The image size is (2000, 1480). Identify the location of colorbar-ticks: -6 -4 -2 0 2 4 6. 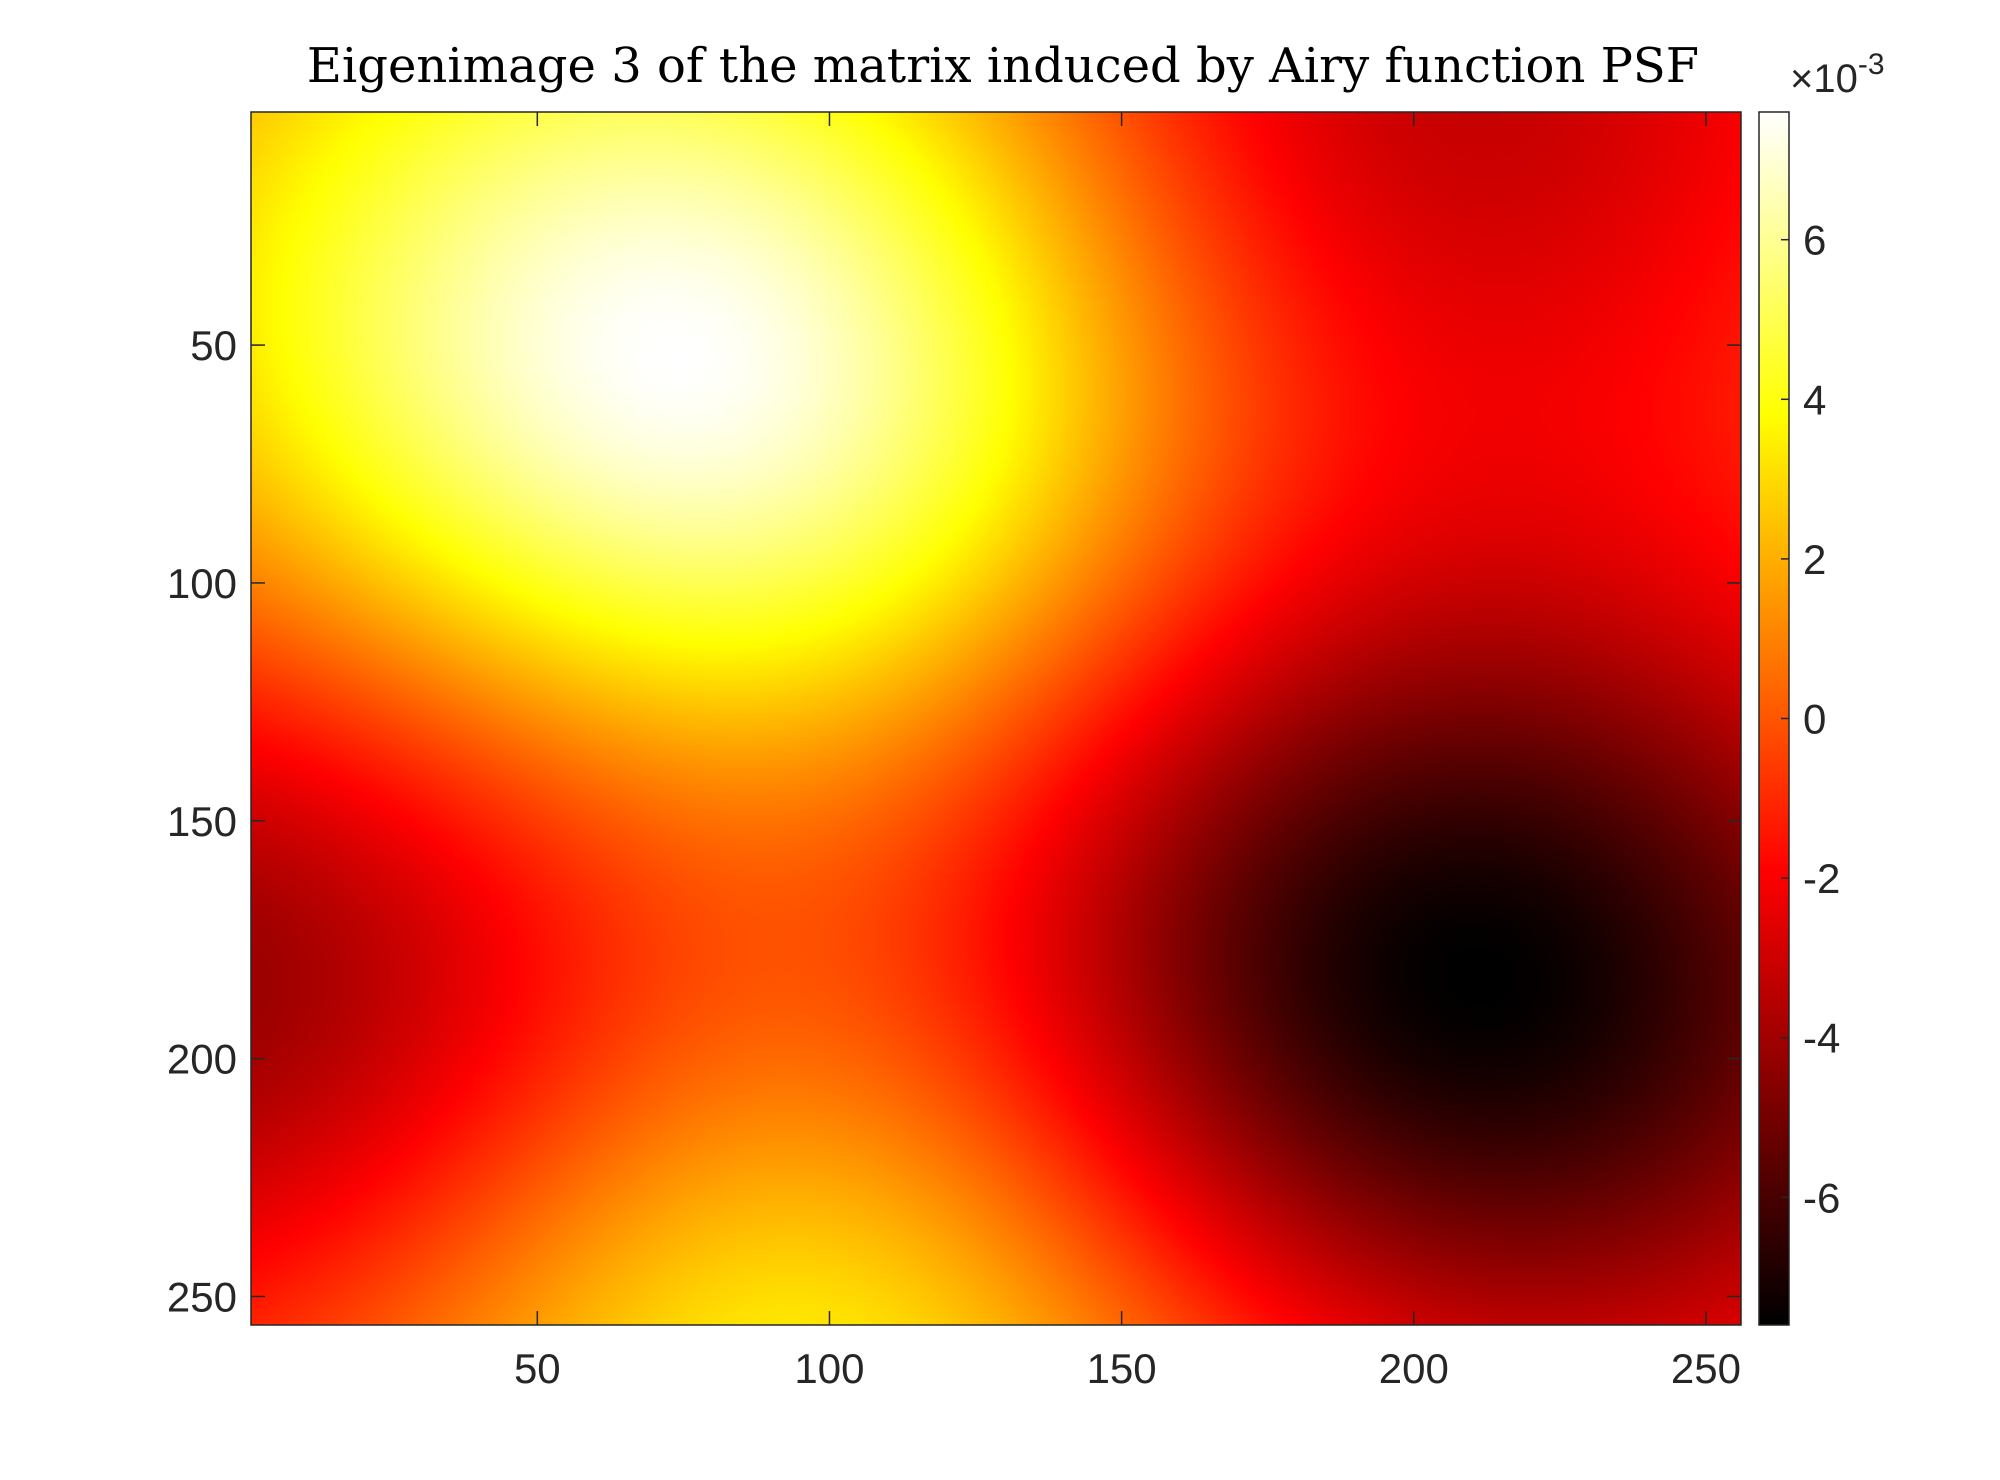
(1810, 719).